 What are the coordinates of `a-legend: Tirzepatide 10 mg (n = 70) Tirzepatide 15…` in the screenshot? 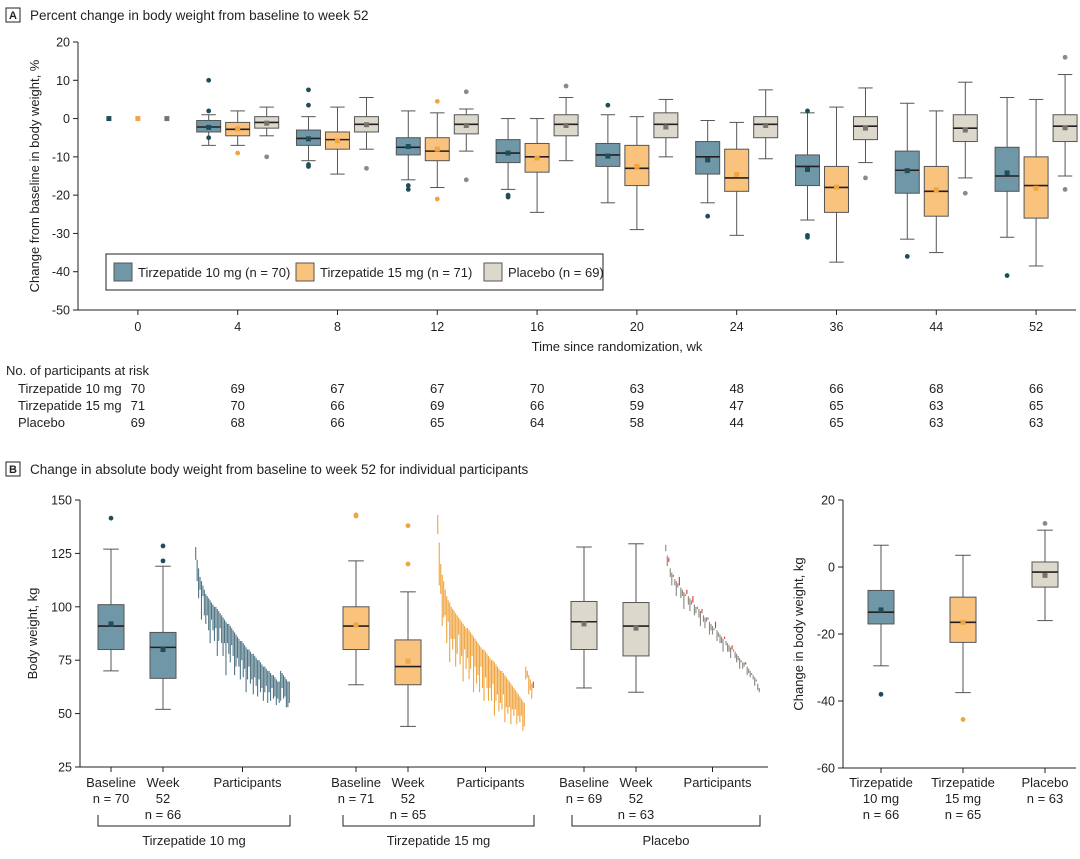 It's located at (354, 272).